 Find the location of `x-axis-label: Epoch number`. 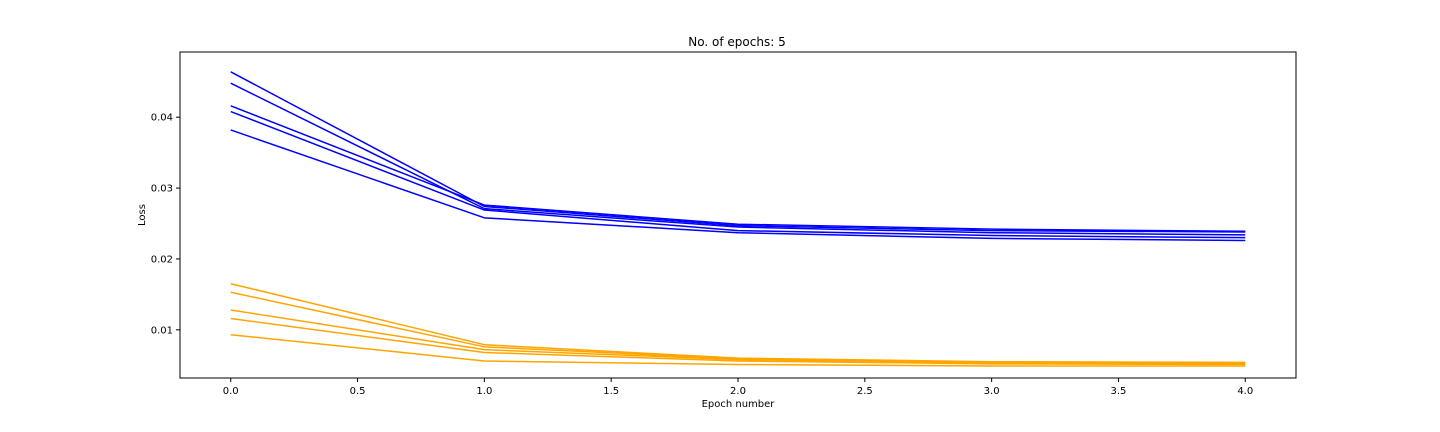

x-axis-label: Epoch number is located at coordinates (739, 404).